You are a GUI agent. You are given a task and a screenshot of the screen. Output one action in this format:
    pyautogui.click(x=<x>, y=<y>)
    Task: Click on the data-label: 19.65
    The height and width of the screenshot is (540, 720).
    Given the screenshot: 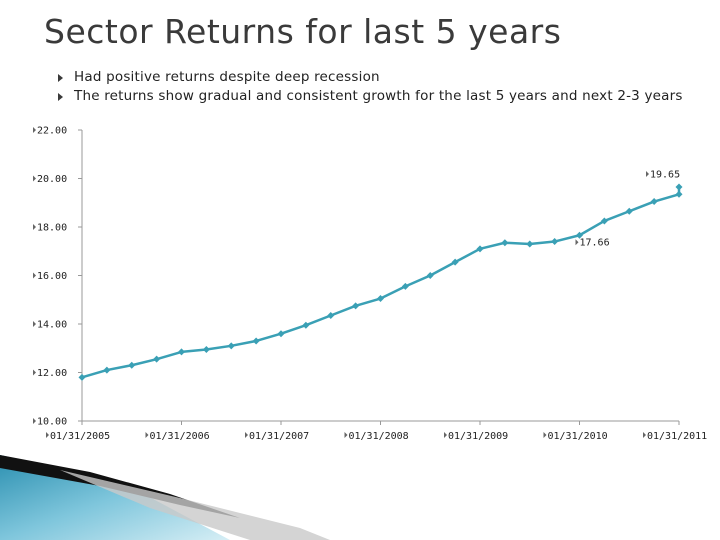 What is the action you would take?
    pyautogui.click(x=665, y=174)
    